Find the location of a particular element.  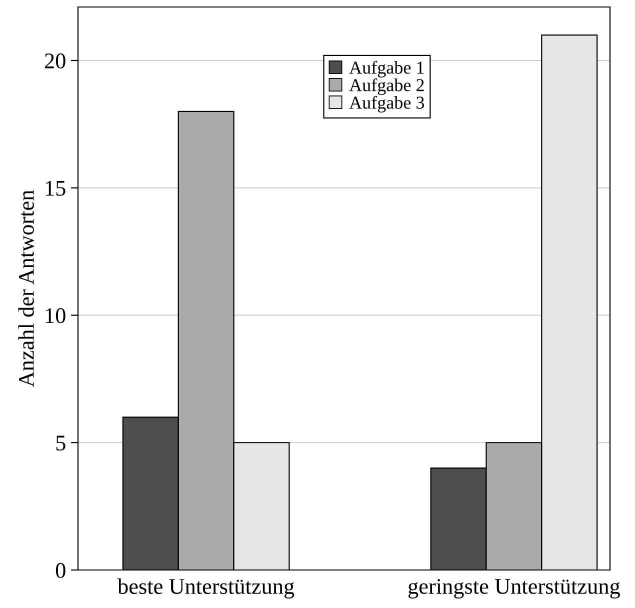

x-tick-label: geringste Unterstützung is located at coordinates (514, 588).